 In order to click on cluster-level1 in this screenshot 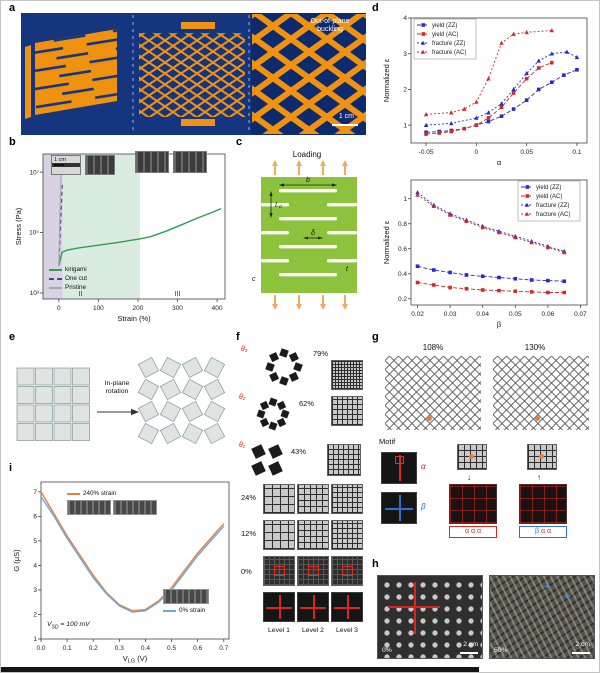, I will do `click(267, 460)`.